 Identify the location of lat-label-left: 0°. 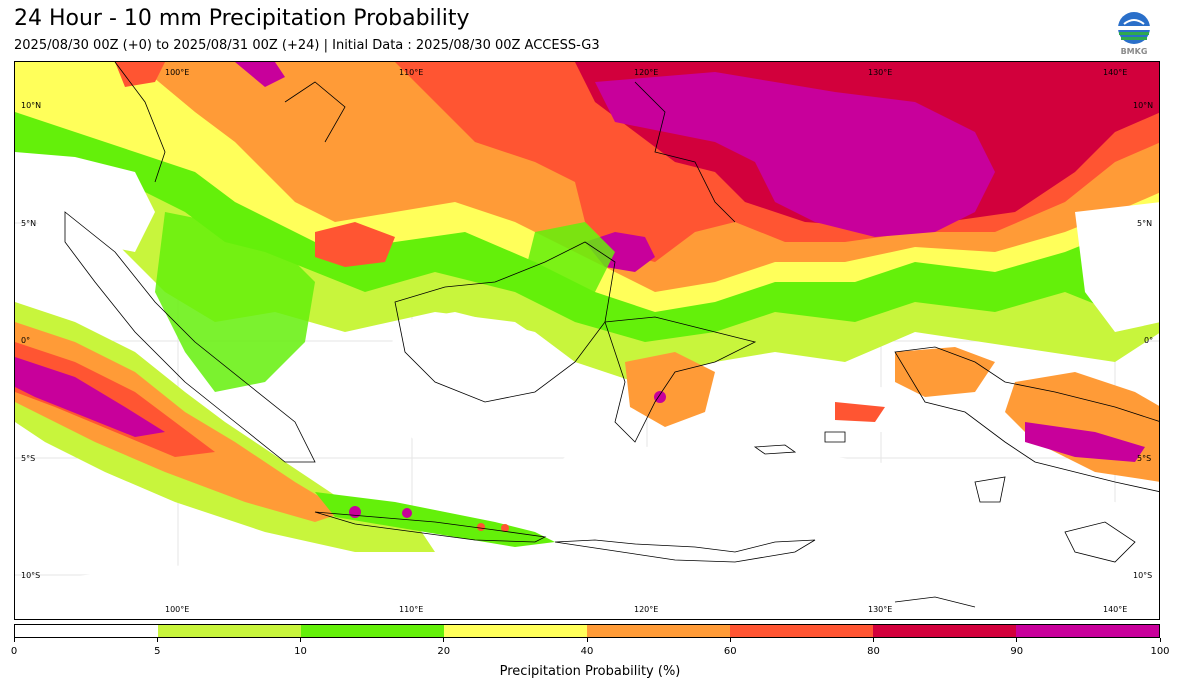
(26, 340).